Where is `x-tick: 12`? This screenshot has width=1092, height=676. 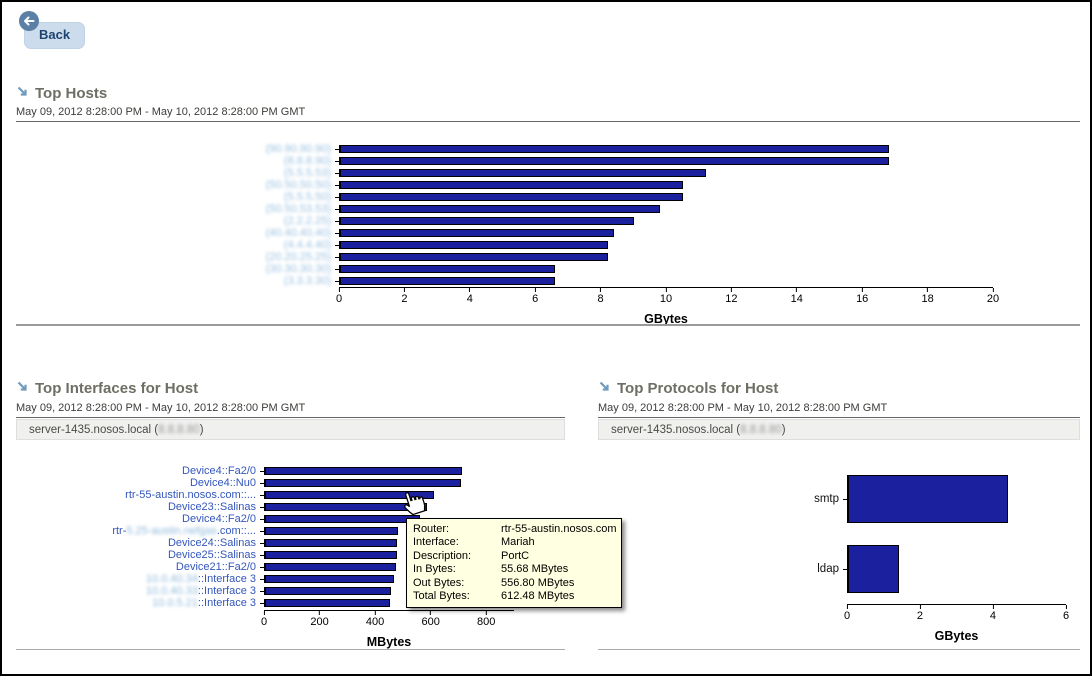
x-tick: 12 is located at coordinates (731, 296).